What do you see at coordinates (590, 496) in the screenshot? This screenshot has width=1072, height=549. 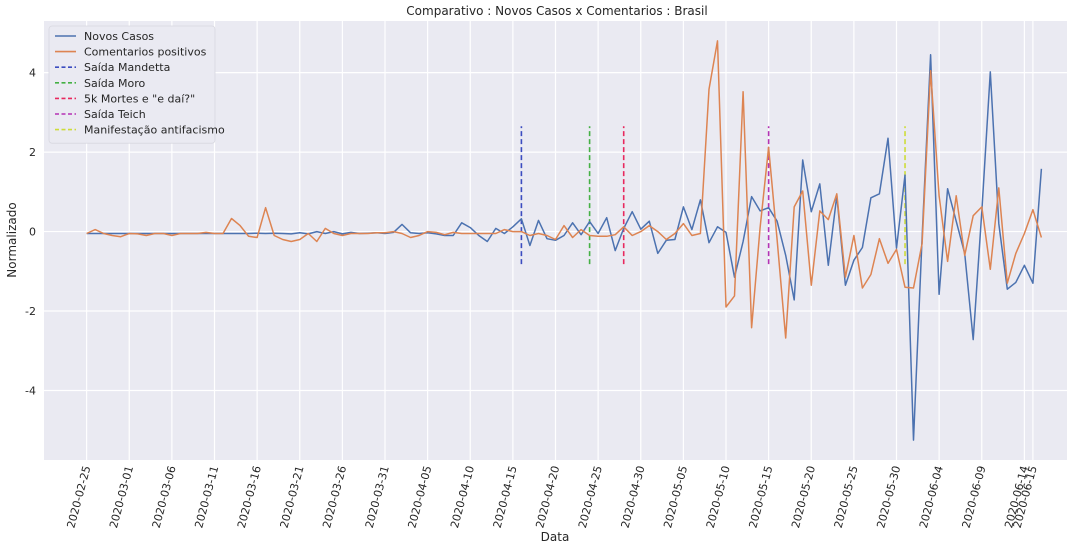 I see `x-tick-label: 2020-04-25` at bounding box center [590, 496].